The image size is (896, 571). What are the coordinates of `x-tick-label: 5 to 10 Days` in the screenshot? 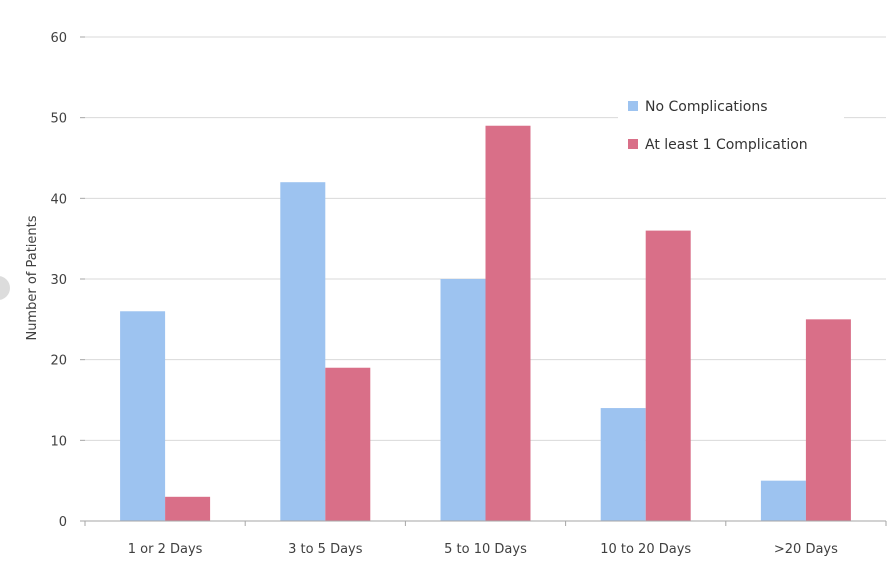 It's located at (485, 549).